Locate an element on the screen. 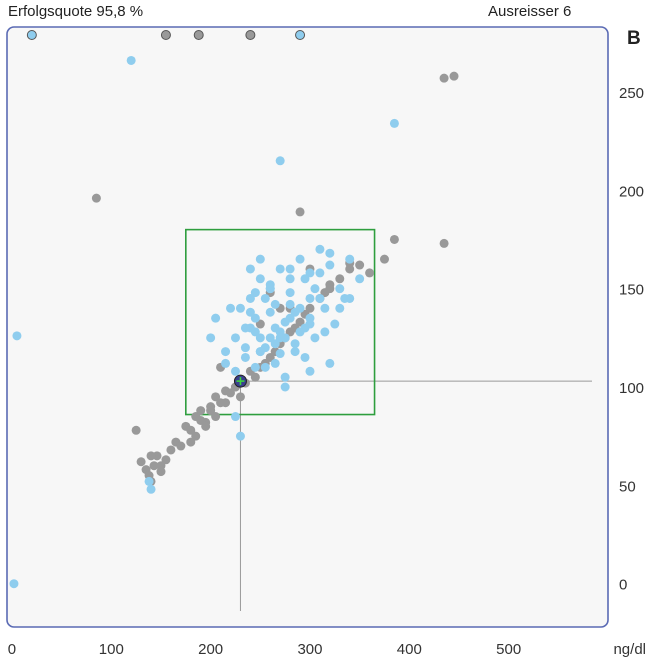 The image size is (648, 662). x-tick-label: 0 is located at coordinates (12, 649).